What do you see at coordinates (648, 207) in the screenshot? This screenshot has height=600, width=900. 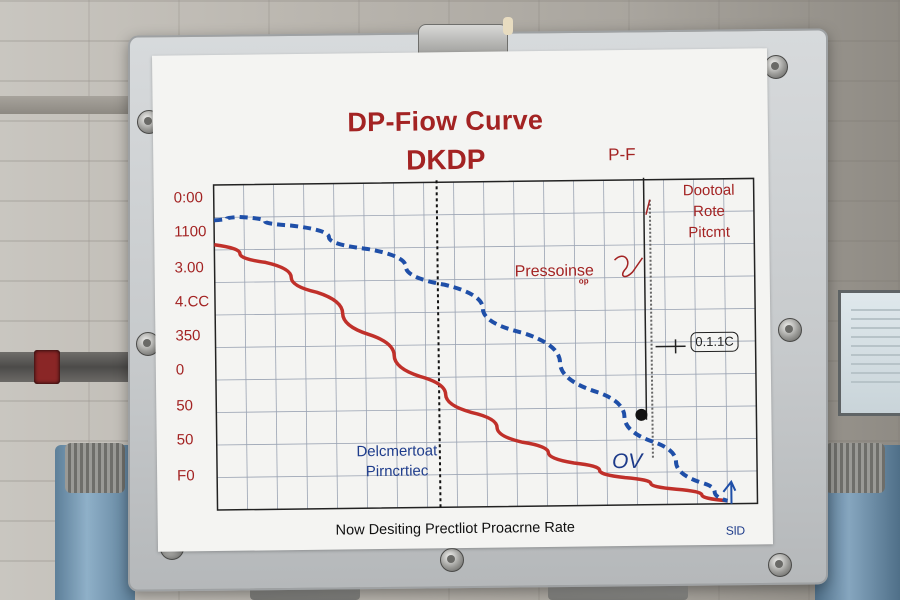 I see `marker-arrow` at bounding box center [648, 207].